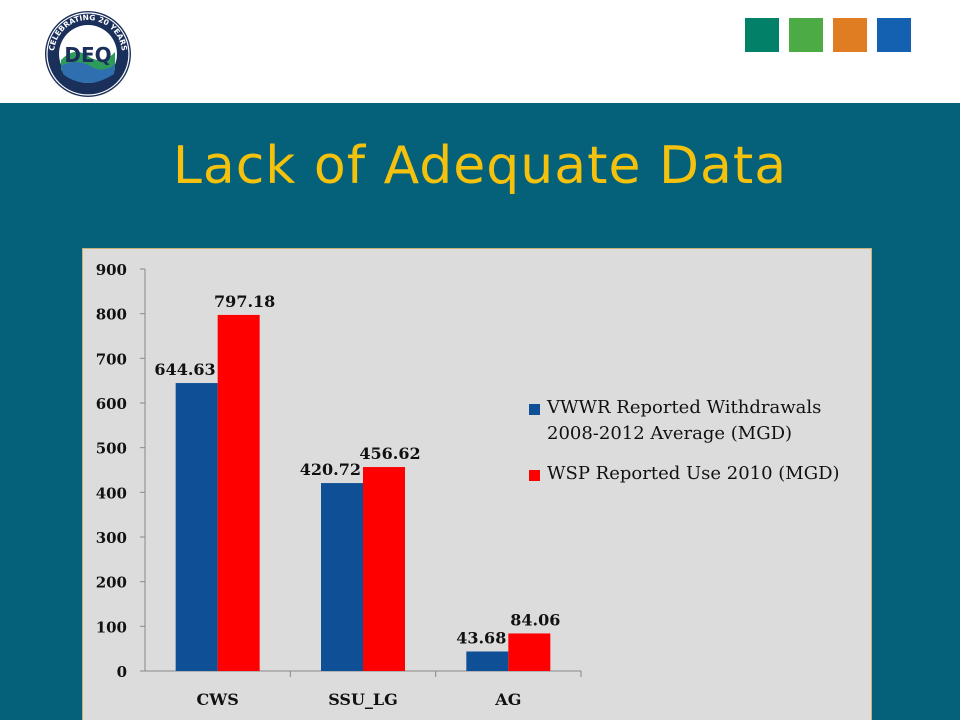  I want to click on x-tick-label: CWS, so click(218, 699).